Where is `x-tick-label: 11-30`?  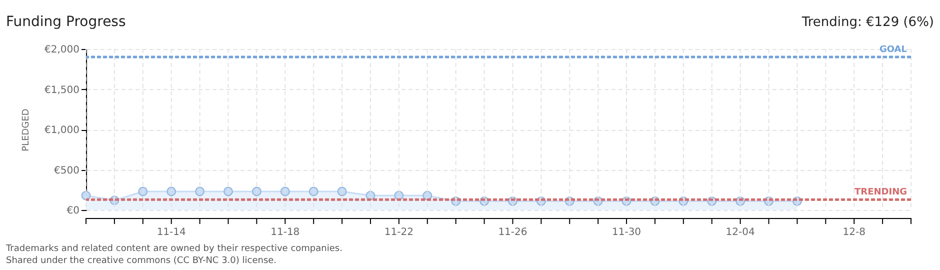 x-tick-label: 11-30 is located at coordinates (627, 232).